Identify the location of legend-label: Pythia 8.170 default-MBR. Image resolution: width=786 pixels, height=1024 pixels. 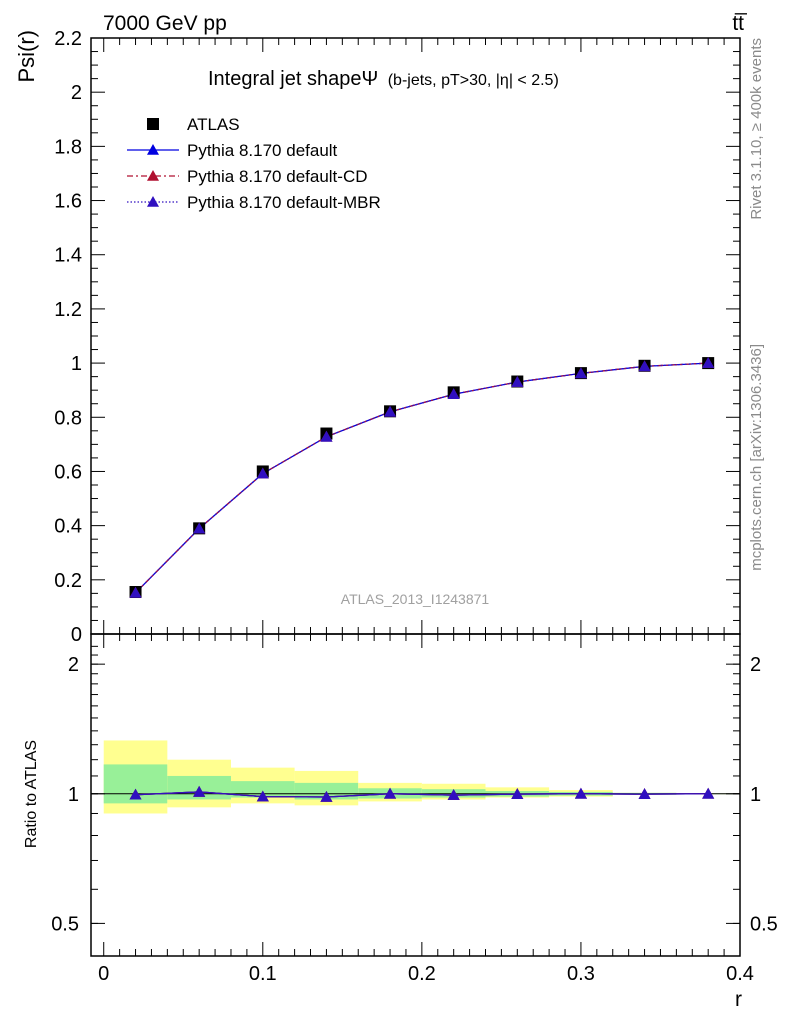
(284, 202).